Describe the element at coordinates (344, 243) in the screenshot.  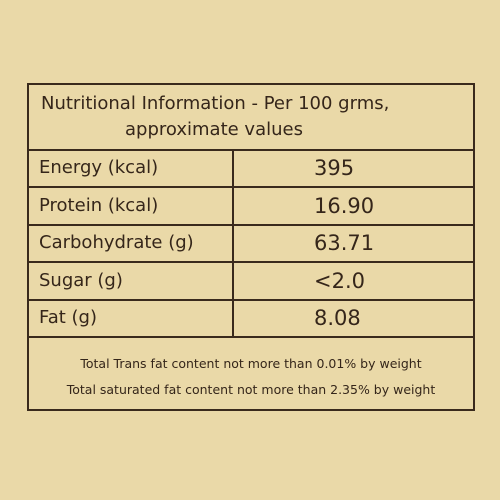
I see `nutrient-value: 63.71` at that location.